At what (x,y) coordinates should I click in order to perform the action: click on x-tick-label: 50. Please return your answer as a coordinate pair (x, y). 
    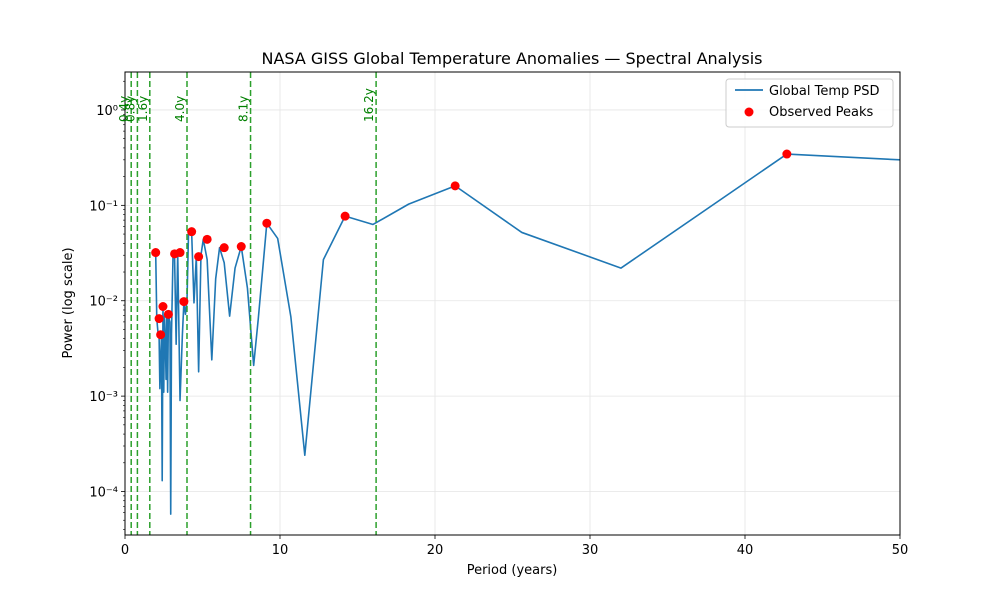
    Looking at the image, I should click on (900, 550).